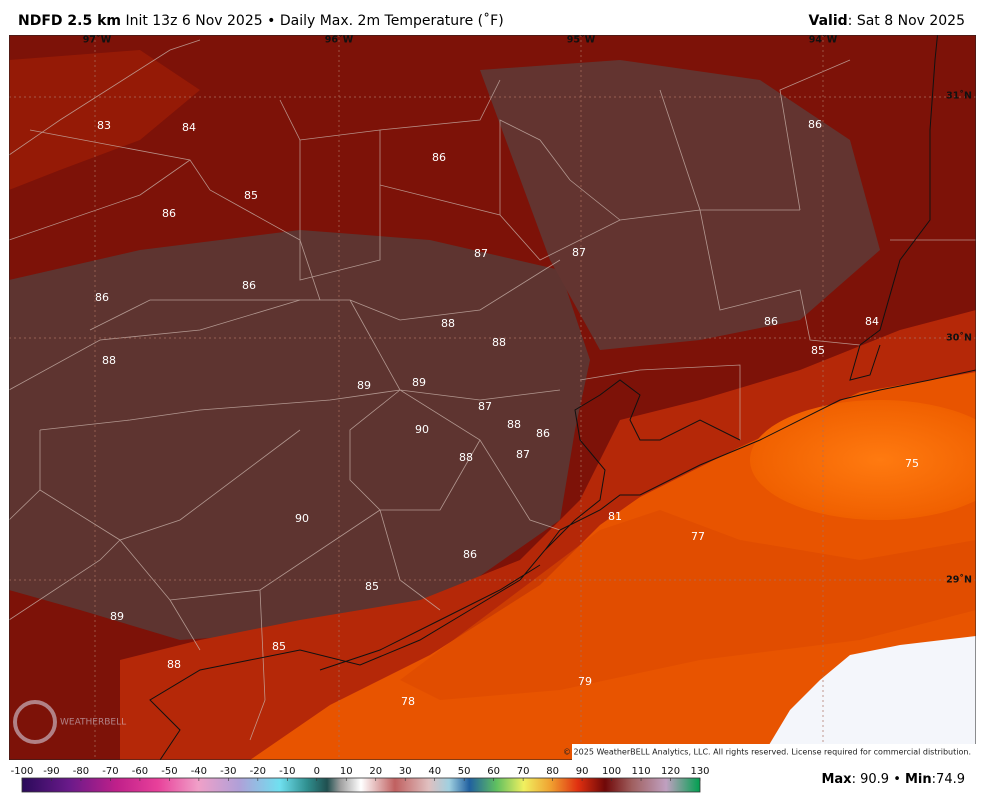 The image size is (984, 808). What do you see at coordinates (911, 21) in the screenshot?
I see `valid-date: Sat 8 Nov 2025` at bounding box center [911, 21].